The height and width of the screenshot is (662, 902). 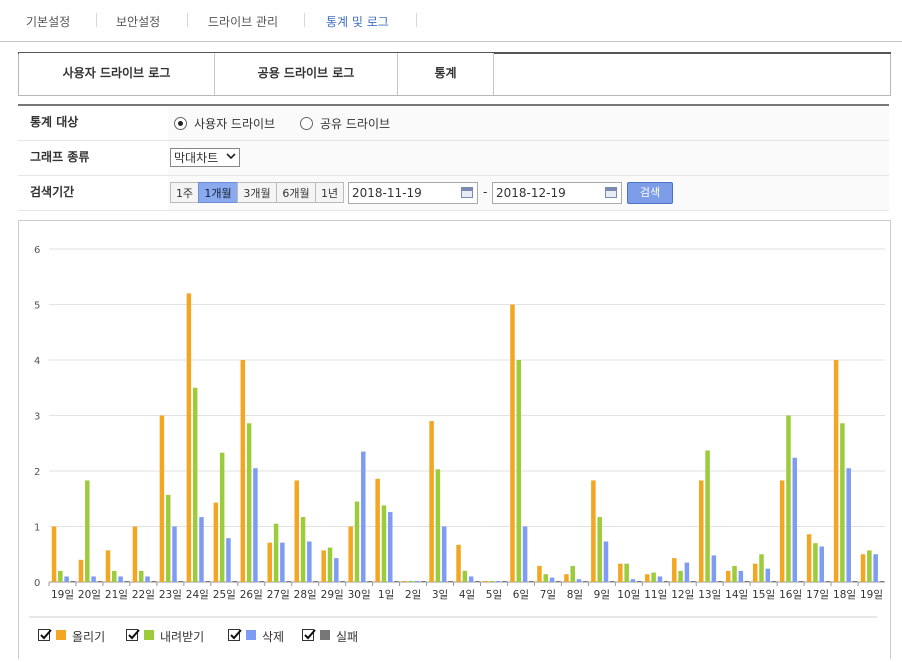 What do you see at coordinates (93, 158) in the screenshot?
I see `graph-type-label: 그래프 종류` at bounding box center [93, 158].